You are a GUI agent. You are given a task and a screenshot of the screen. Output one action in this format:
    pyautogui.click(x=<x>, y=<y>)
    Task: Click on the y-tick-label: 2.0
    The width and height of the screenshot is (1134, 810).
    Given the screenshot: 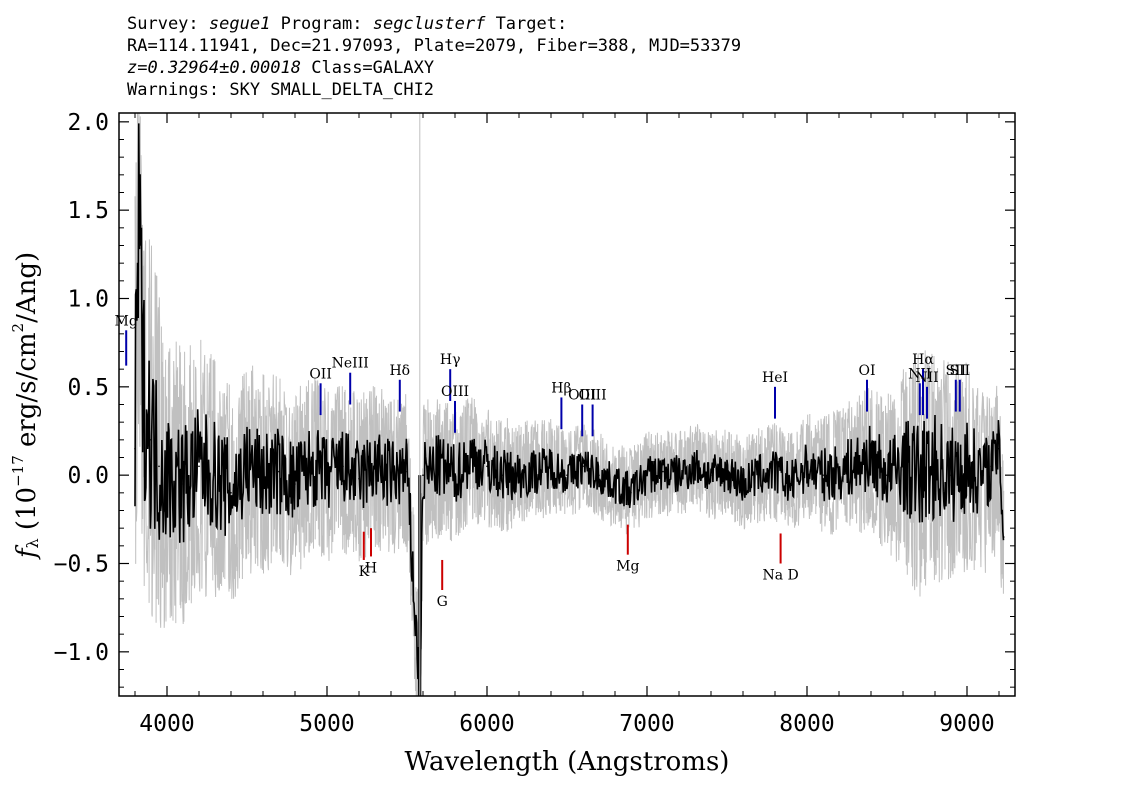 What is the action you would take?
    pyautogui.click(x=88, y=123)
    